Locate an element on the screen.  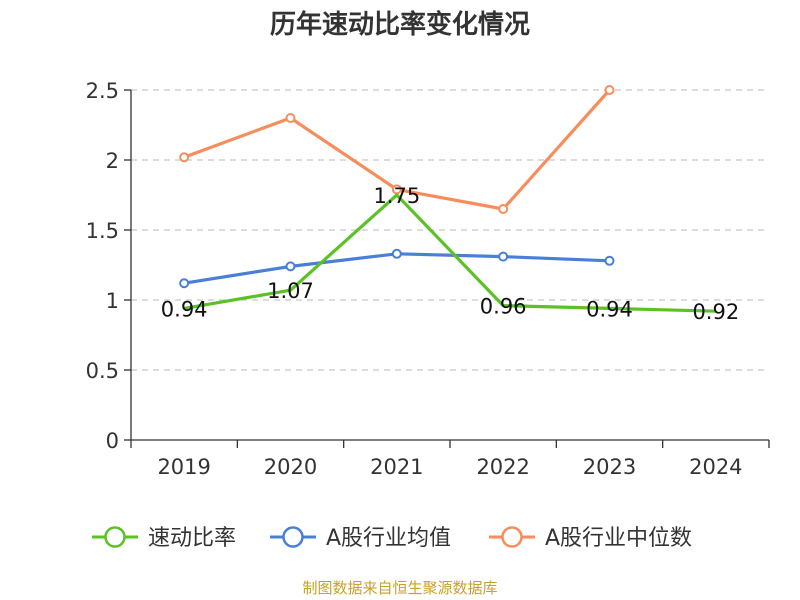
legend-label: A股行业均值 is located at coordinates (388, 538).